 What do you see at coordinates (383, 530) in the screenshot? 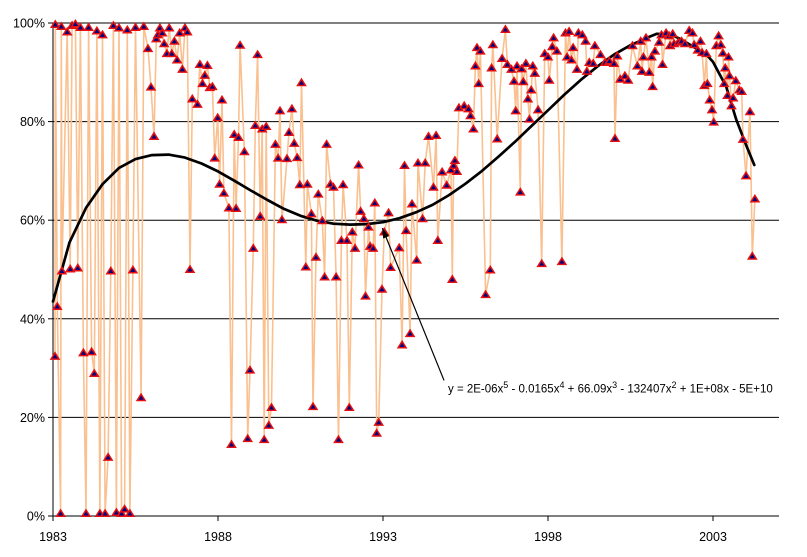
I see `x-axis-labels: 1983 1988 1993 1998 2003` at bounding box center [383, 530].